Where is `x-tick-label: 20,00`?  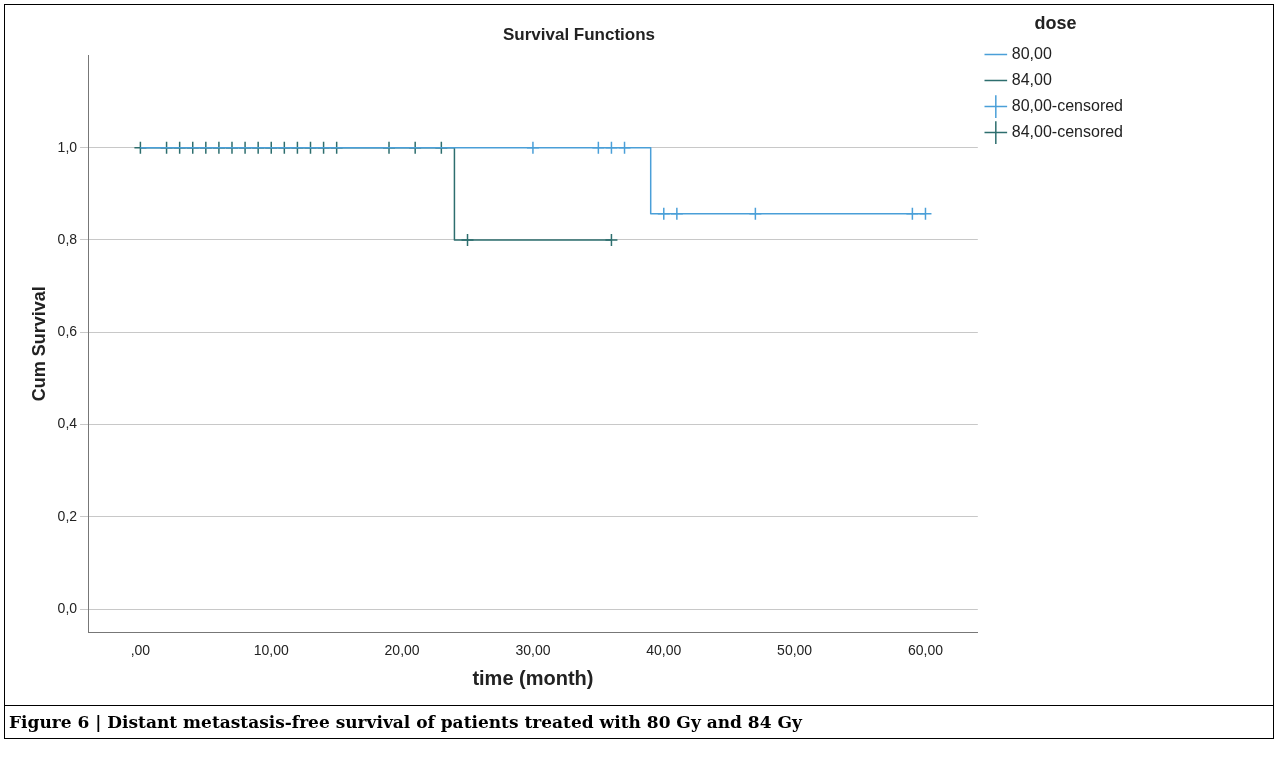
x-tick-label: 20,00 is located at coordinates (402, 650).